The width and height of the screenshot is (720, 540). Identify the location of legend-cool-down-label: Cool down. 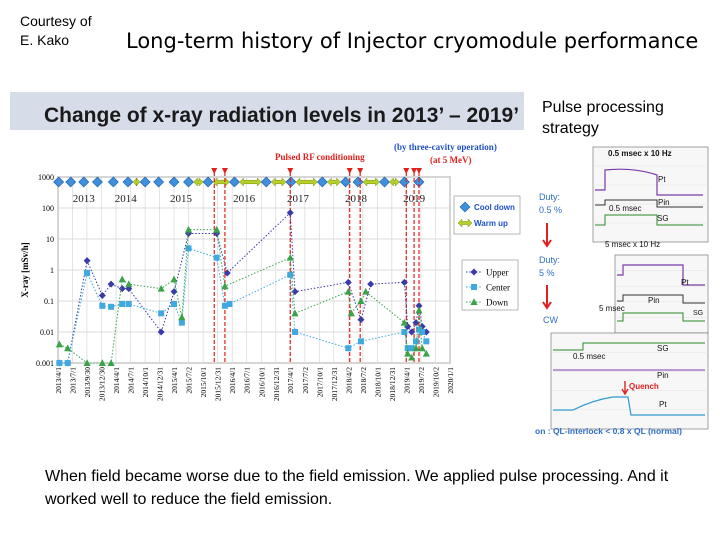
(494, 207).